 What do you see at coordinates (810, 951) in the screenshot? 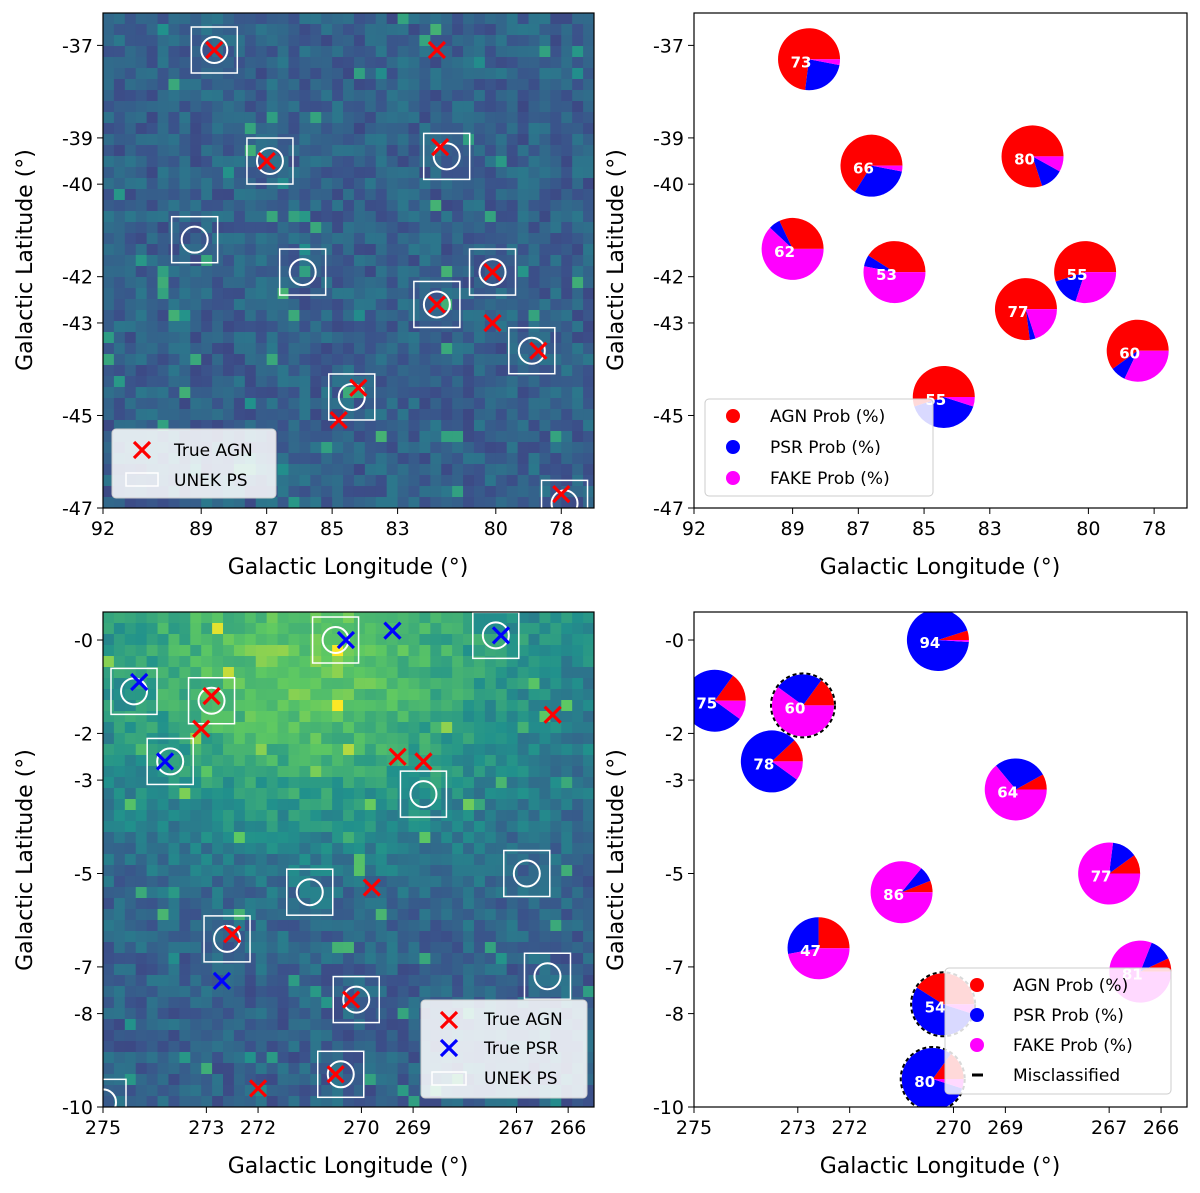
I see `pie-value-label: 47` at bounding box center [810, 951].